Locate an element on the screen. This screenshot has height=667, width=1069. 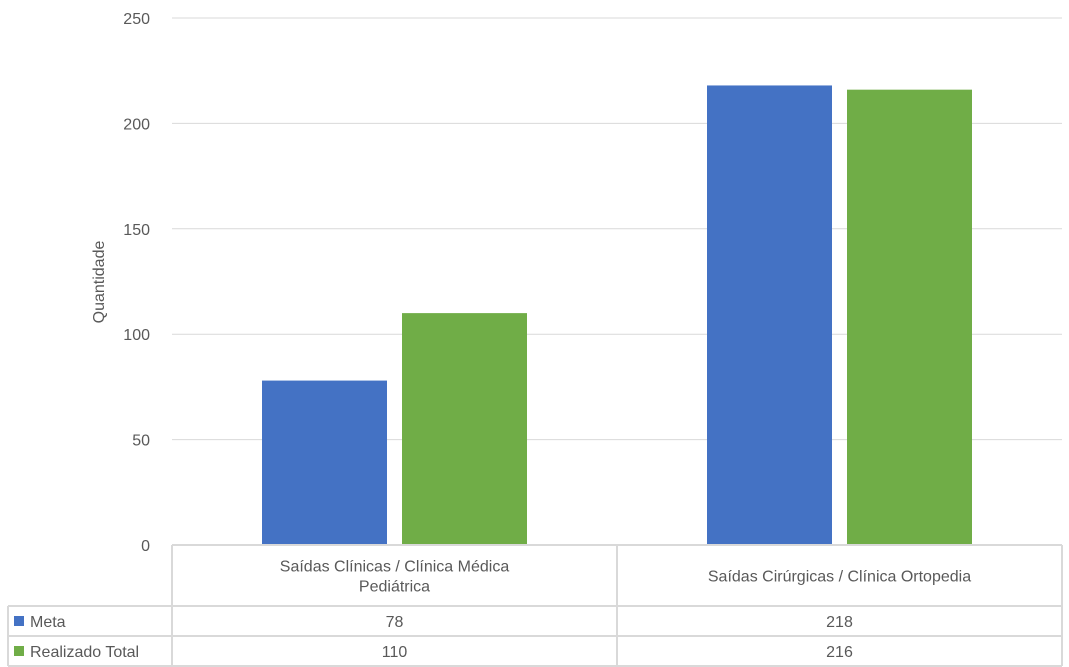
data-label: 110 is located at coordinates (395, 652).